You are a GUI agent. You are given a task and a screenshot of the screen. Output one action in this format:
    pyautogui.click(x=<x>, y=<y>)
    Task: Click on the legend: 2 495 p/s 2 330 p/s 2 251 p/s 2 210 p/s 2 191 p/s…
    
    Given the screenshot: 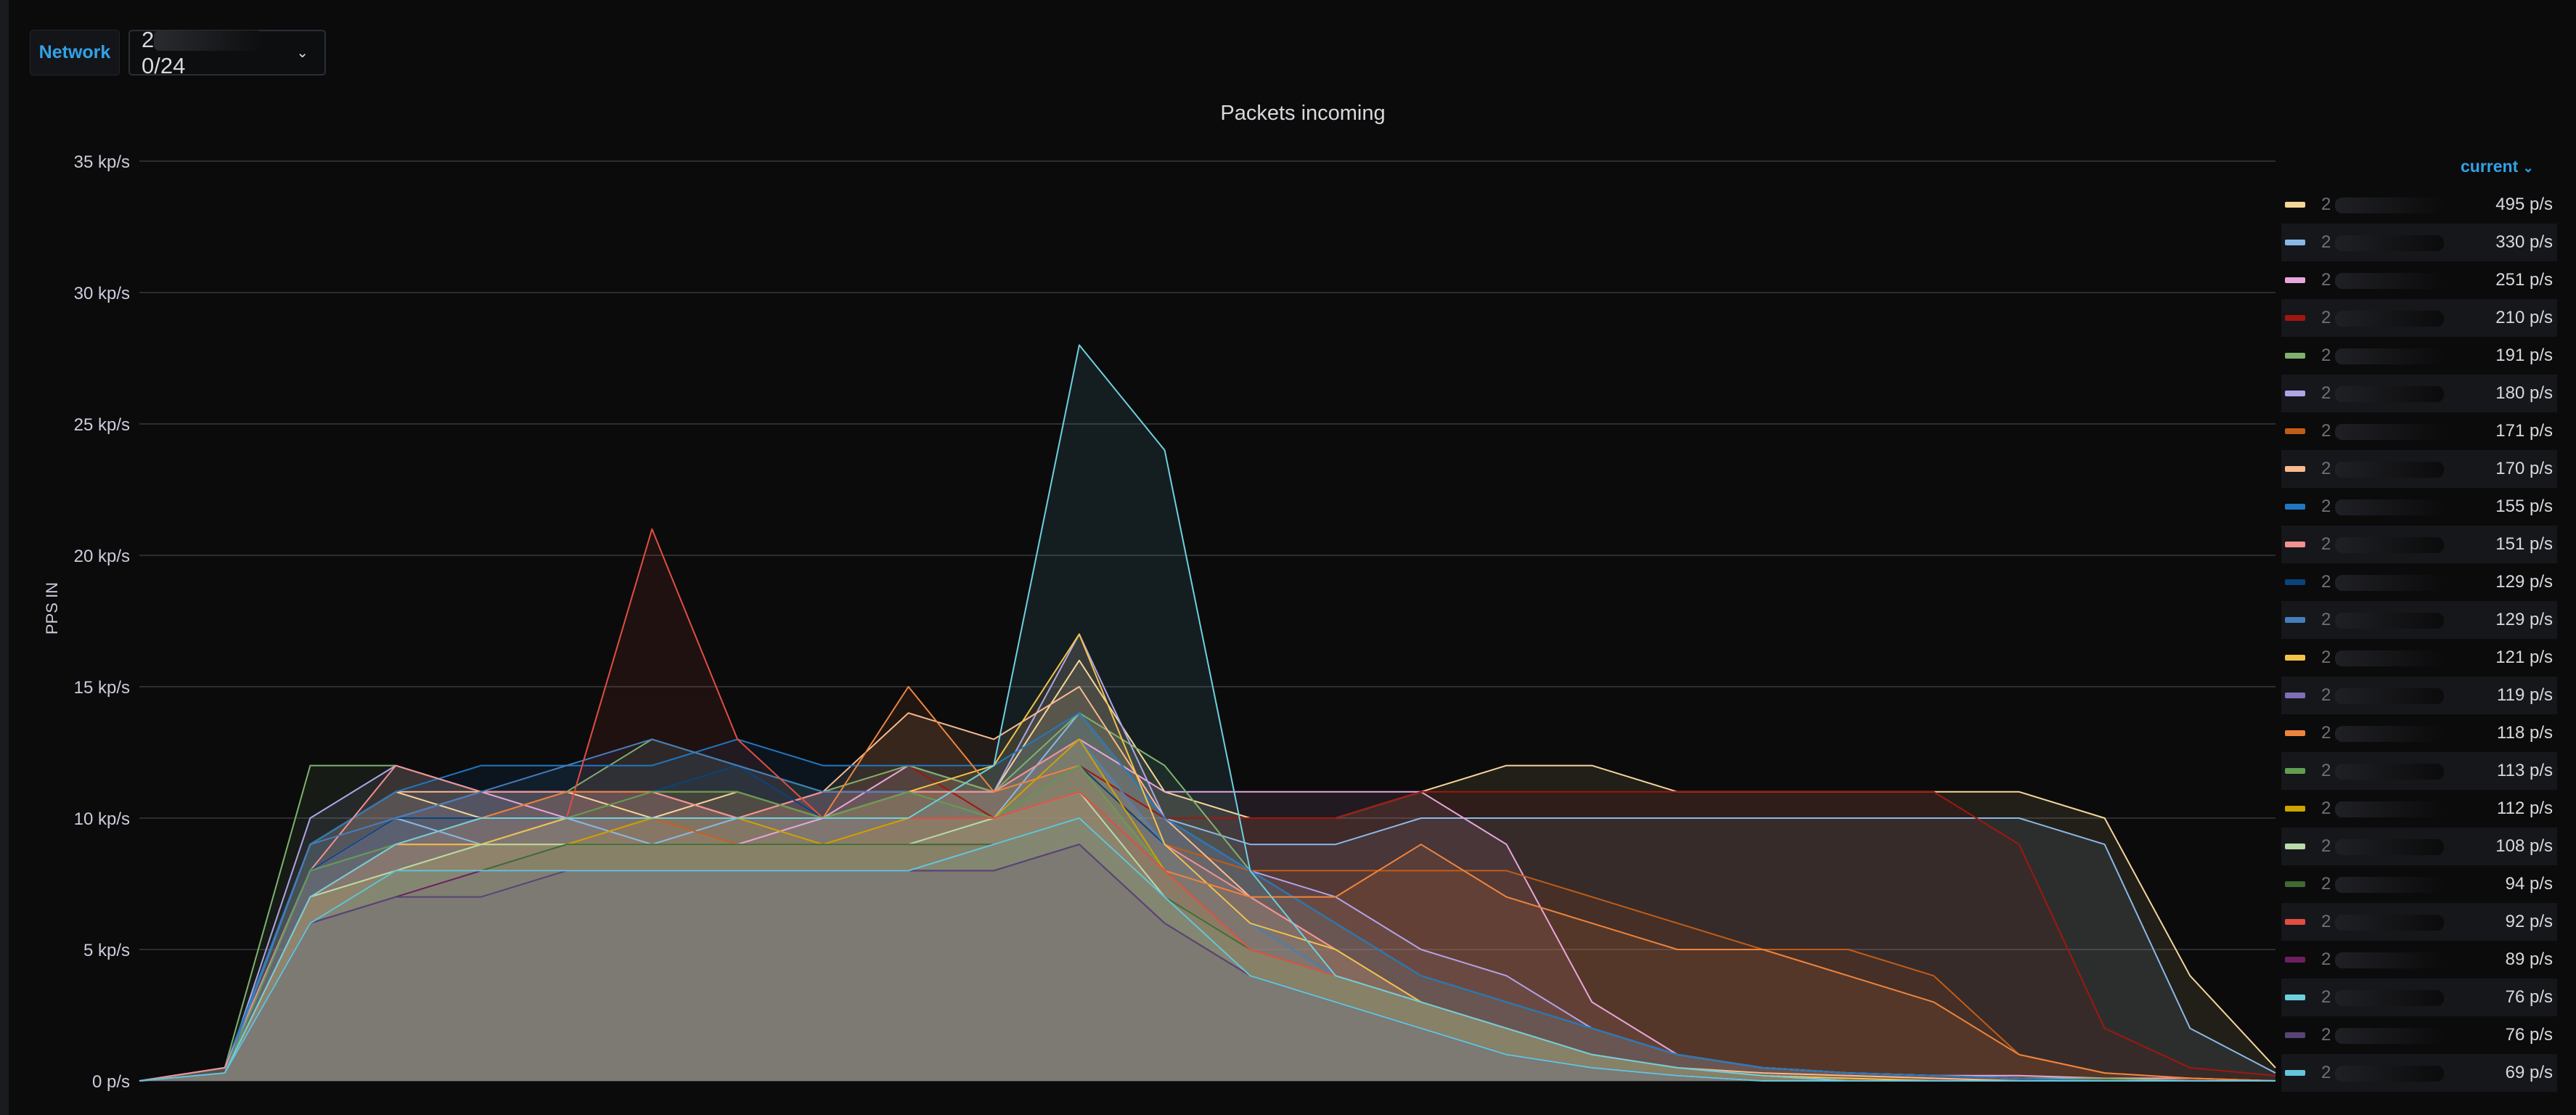 What is the action you would take?
    pyautogui.click(x=2419, y=639)
    